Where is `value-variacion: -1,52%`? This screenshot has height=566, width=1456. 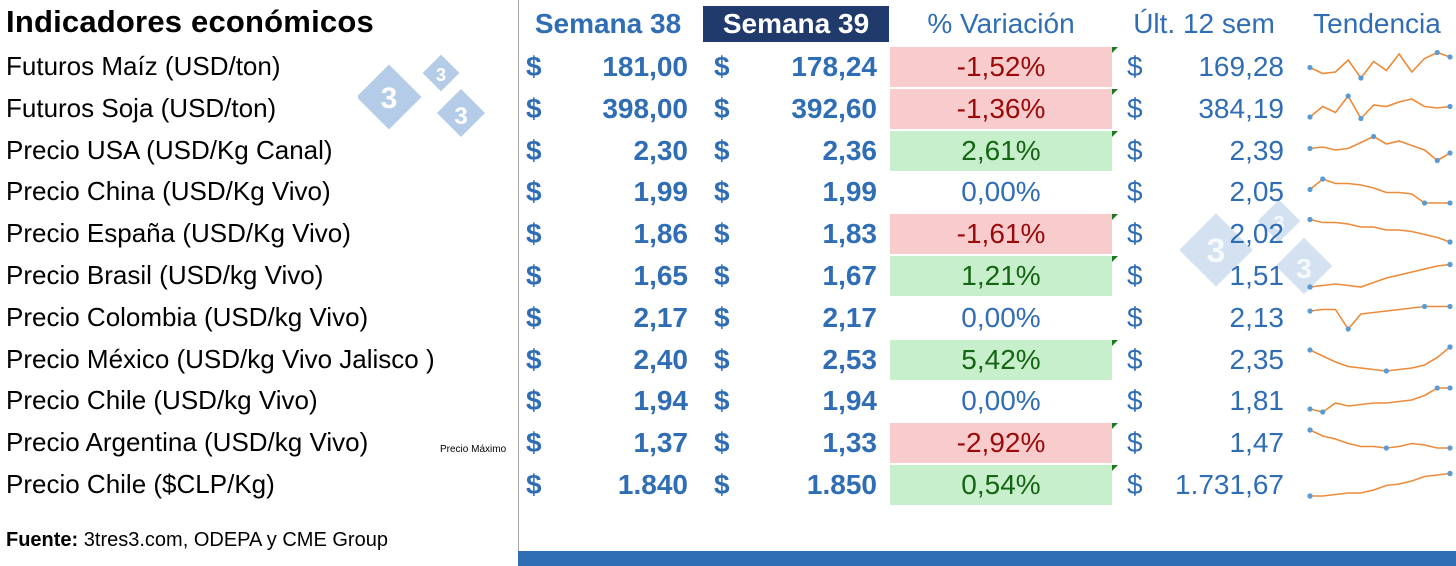 value-variacion: -1,52% is located at coordinates (1001, 67).